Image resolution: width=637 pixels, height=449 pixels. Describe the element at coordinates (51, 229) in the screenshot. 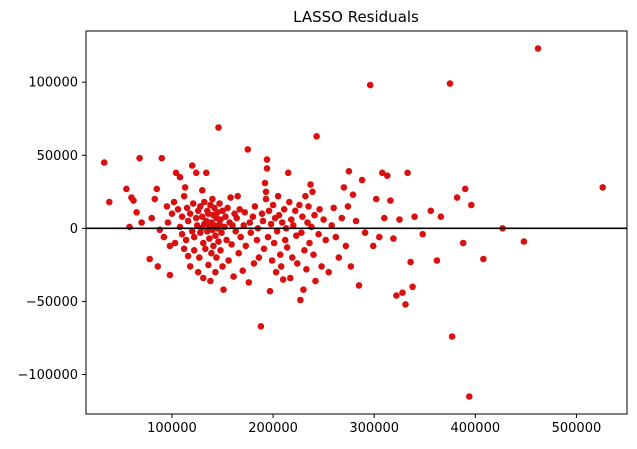

I see `y-axis: −100000 −50000 0 50000 100000` at that location.